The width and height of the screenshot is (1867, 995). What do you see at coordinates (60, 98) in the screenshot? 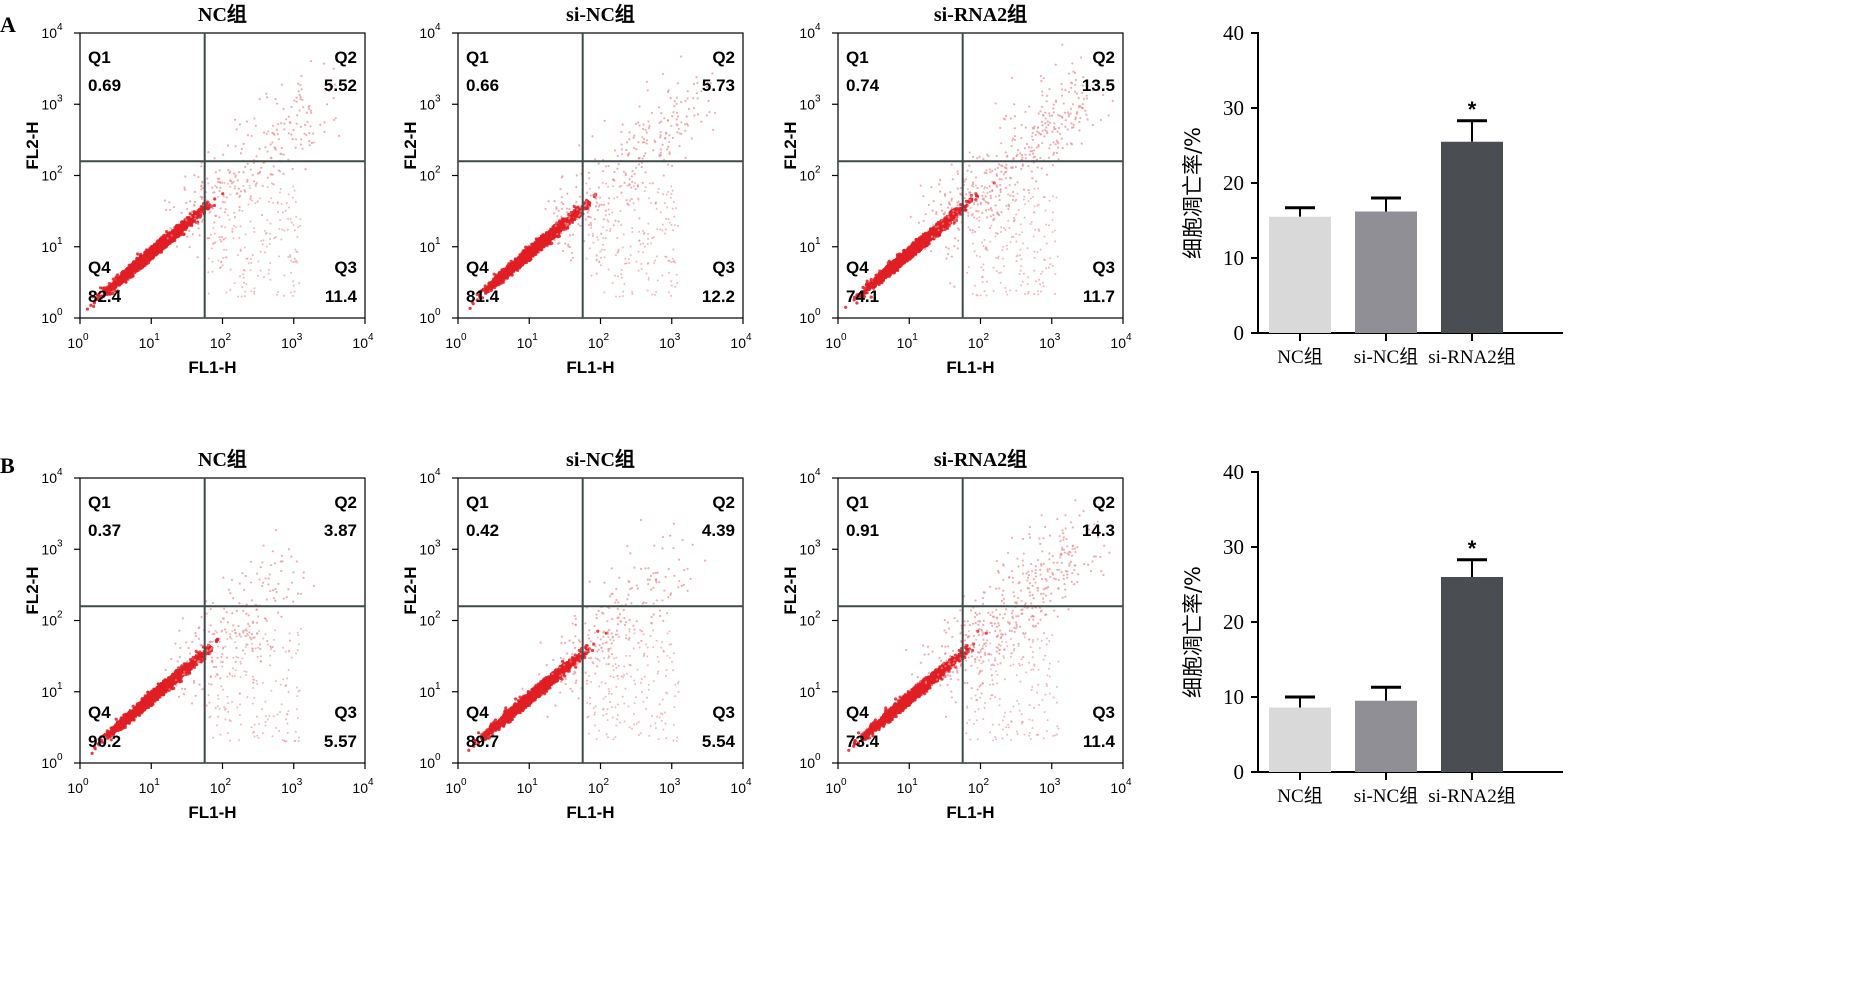
I see `y-tick-exponent: 3` at bounding box center [60, 98].